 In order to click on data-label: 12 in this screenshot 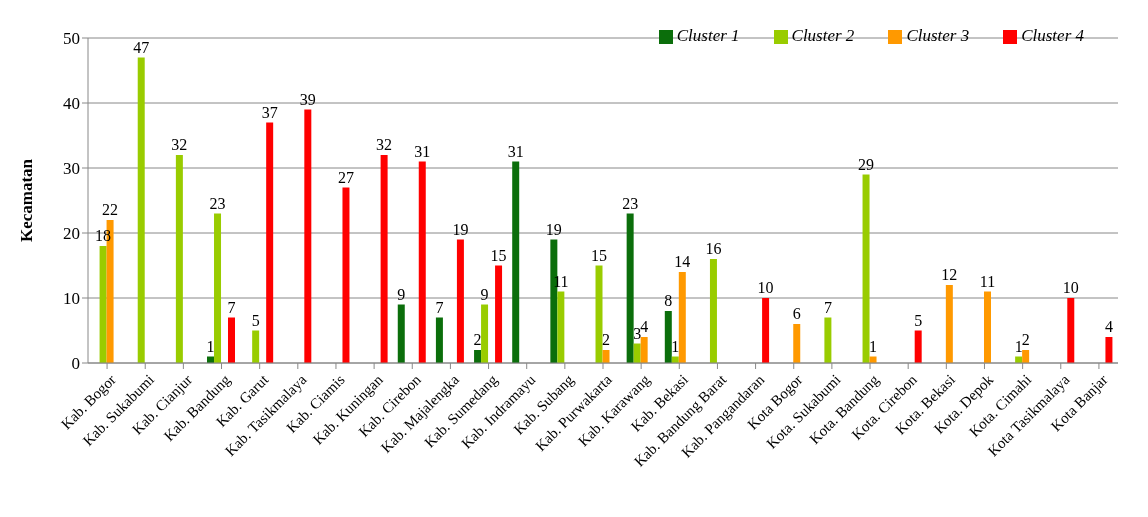, I will do `click(949, 274)`.